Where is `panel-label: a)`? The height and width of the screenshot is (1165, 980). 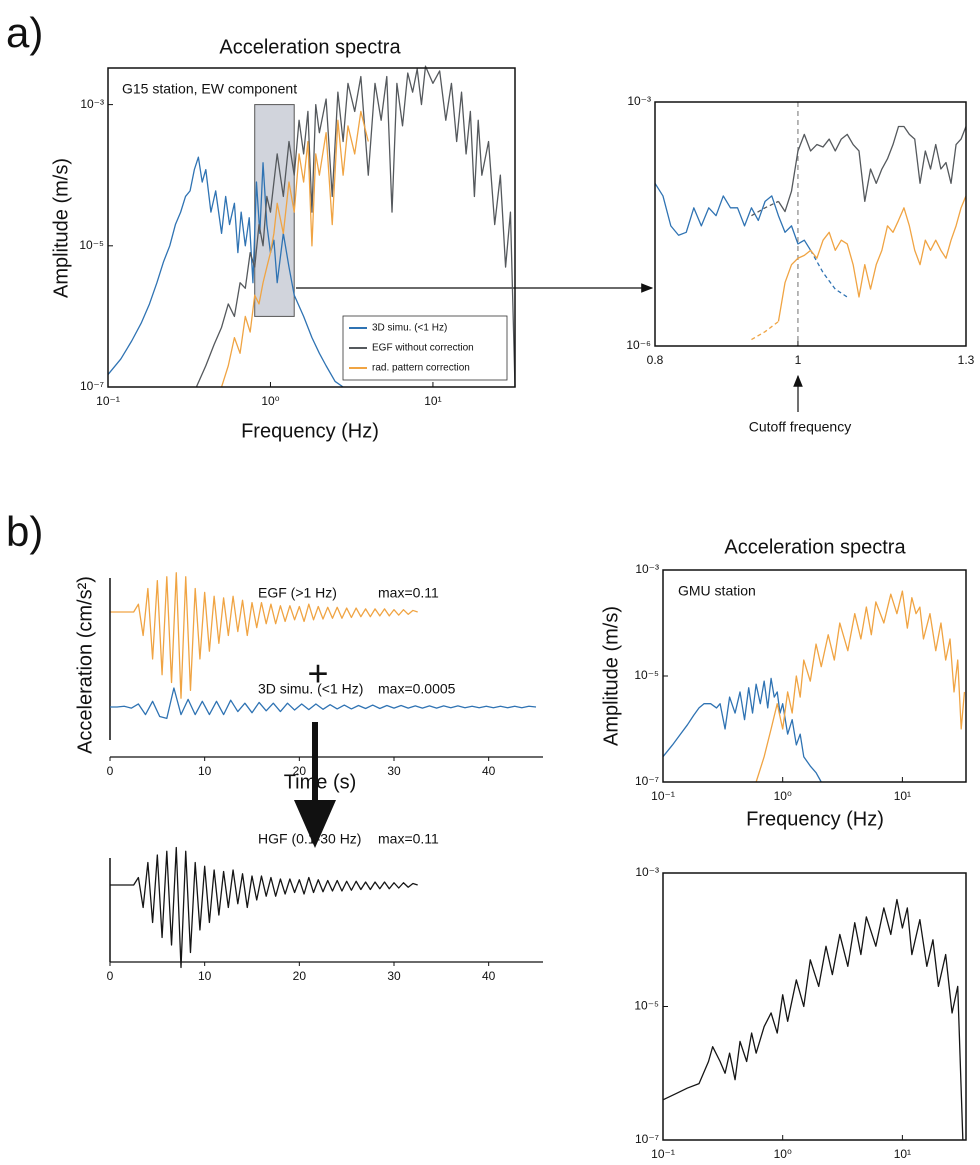
panel-label: a) is located at coordinates (24, 32).